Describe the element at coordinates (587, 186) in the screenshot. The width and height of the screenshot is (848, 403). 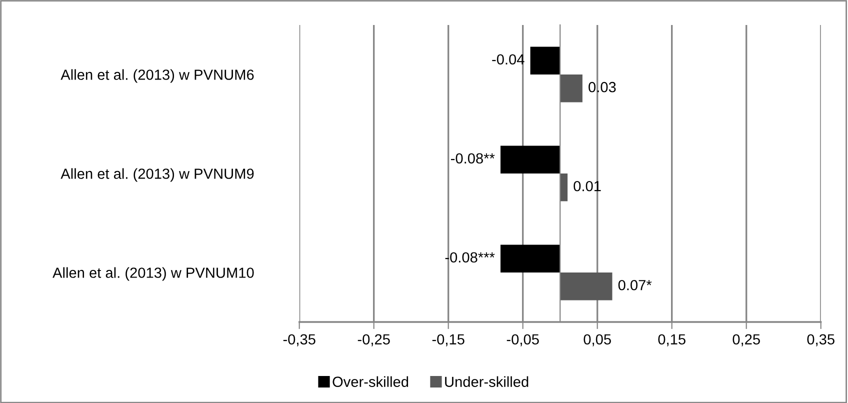
I see `data-label: 0.01` at that location.